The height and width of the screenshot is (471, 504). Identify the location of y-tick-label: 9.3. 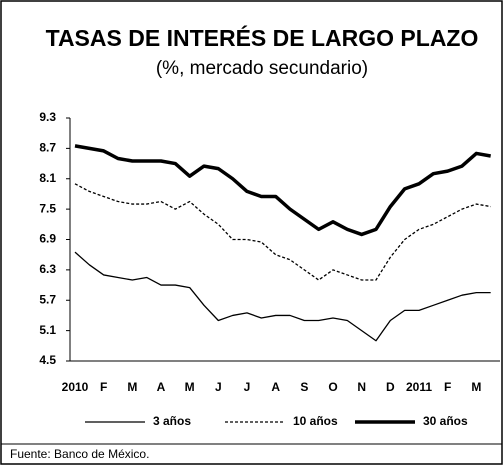
(47, 117).